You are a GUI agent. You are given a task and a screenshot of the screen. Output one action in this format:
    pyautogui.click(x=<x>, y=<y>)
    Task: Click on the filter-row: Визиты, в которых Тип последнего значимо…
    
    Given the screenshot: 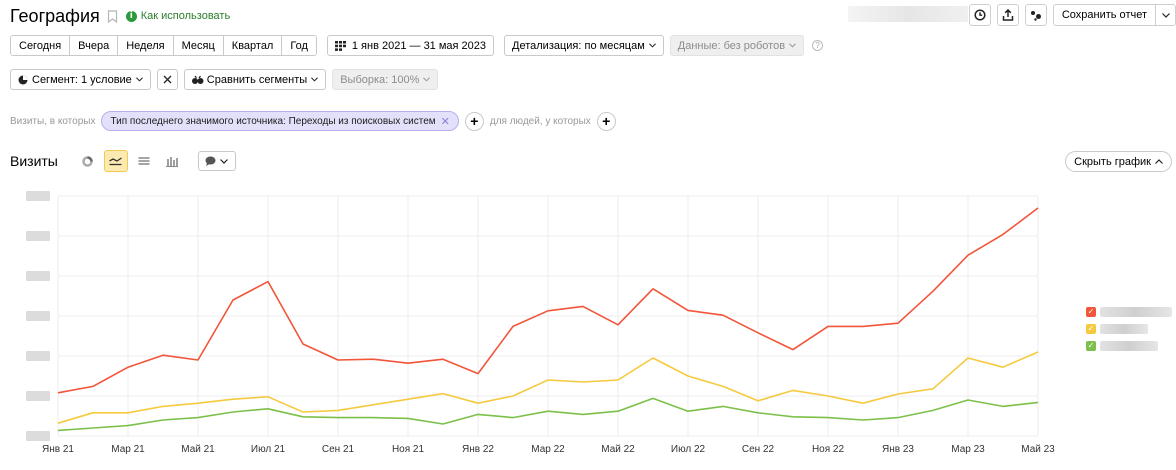 What is the action you would take?
    pyautogui.click(x=313, y=121)
    